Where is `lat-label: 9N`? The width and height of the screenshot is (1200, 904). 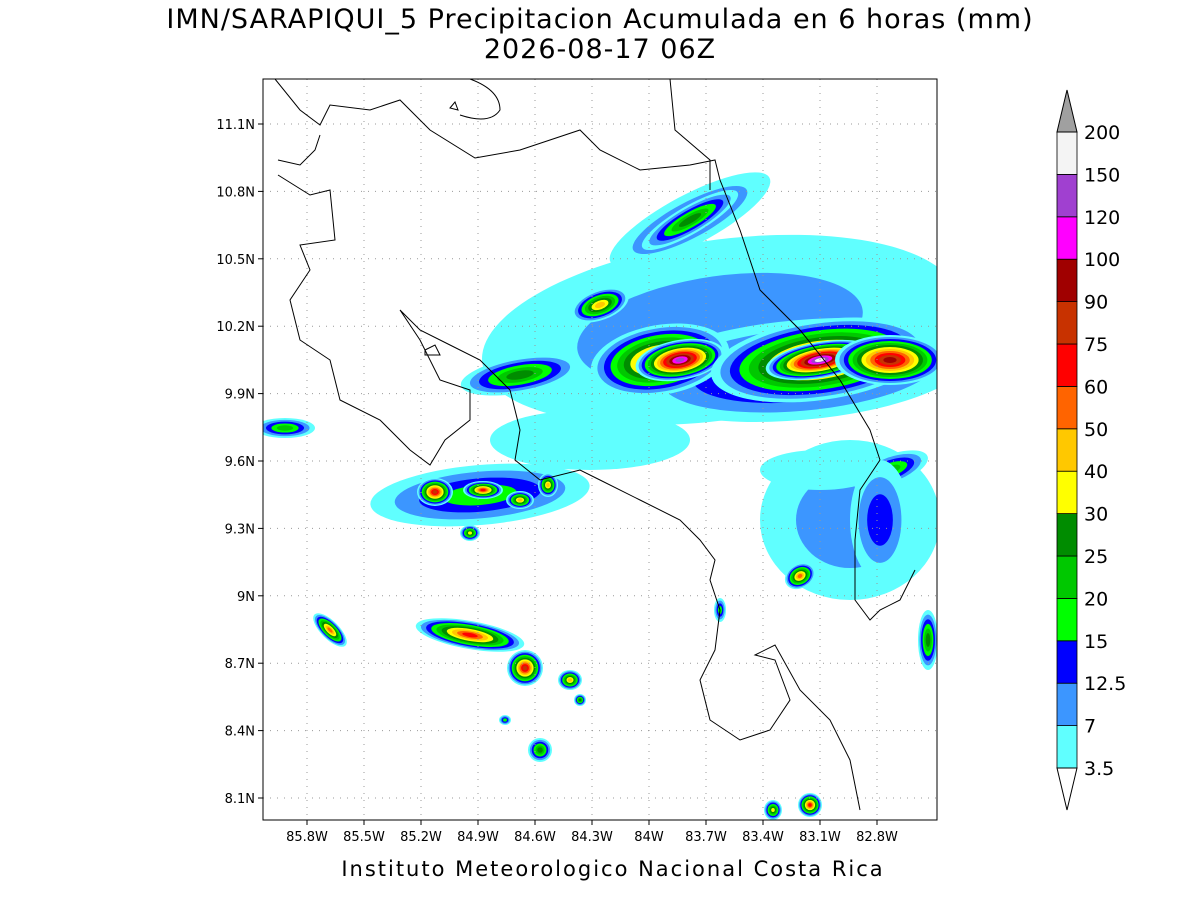
lat-label: 9N is located at coordinates (246, 597).